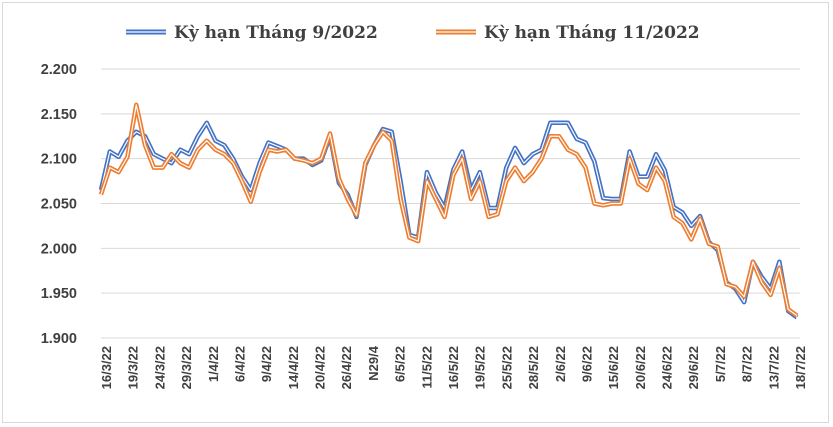 Image resolution: width=833 pixels, height=427 pixels. Describe the element at coordinates (59, 294) in the screenshot. I see `y-tick-label: 1.950` at that location.